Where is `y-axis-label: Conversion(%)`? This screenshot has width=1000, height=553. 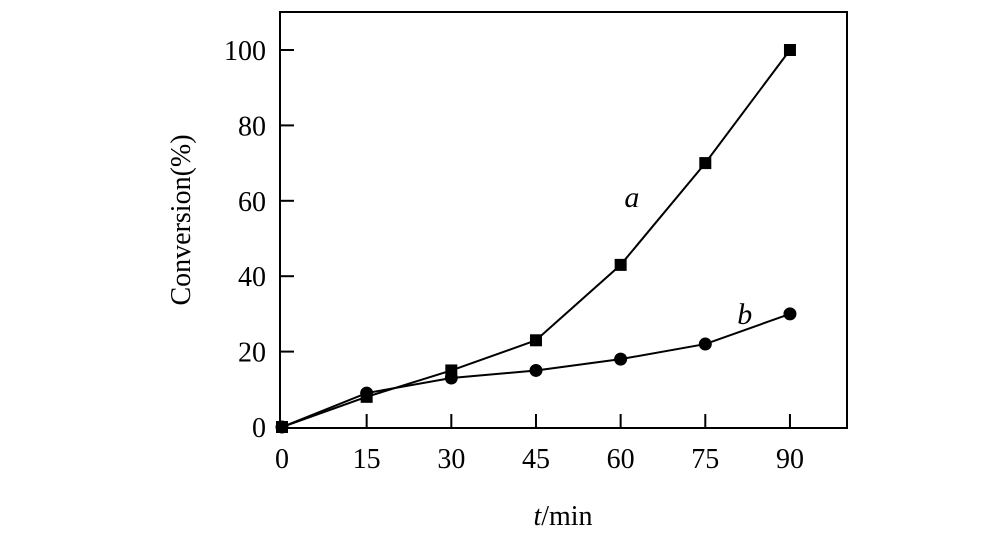 y-axis-label: Conversion(%) is located at coordinates (181, 219).